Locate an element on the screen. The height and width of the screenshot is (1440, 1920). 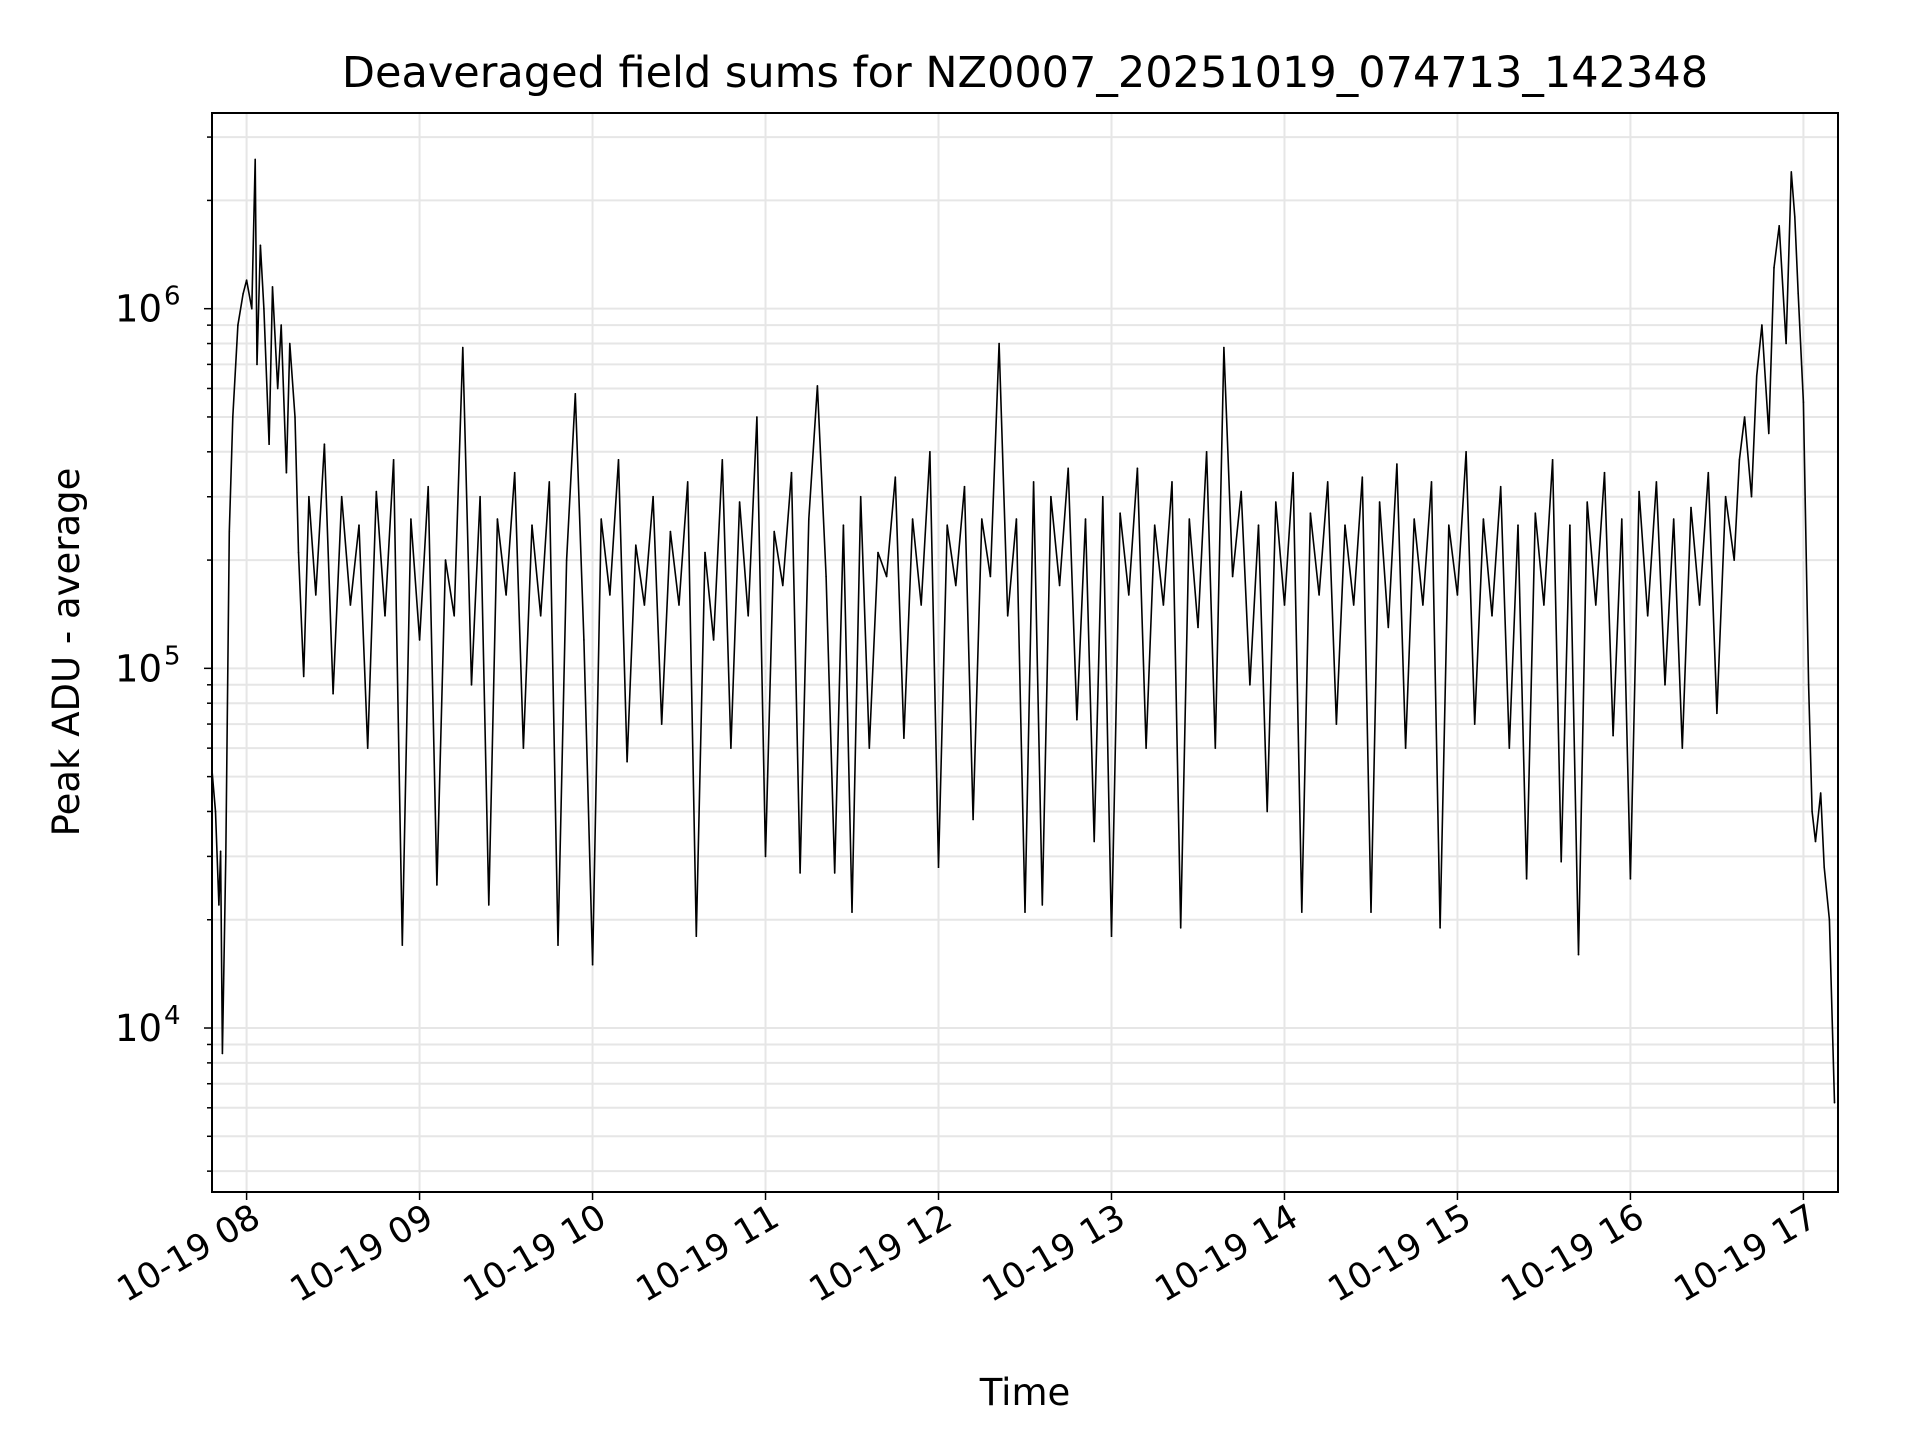
y-tick-exponent: 4 is located at coordinates (172, 1016).